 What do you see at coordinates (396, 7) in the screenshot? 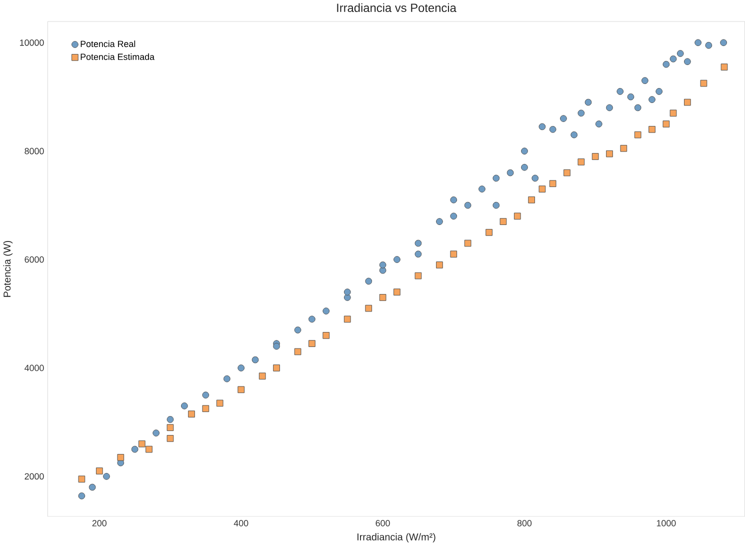
I see `chart-title: Irradiancia vs Potencia` at bounding box center [396, 7].